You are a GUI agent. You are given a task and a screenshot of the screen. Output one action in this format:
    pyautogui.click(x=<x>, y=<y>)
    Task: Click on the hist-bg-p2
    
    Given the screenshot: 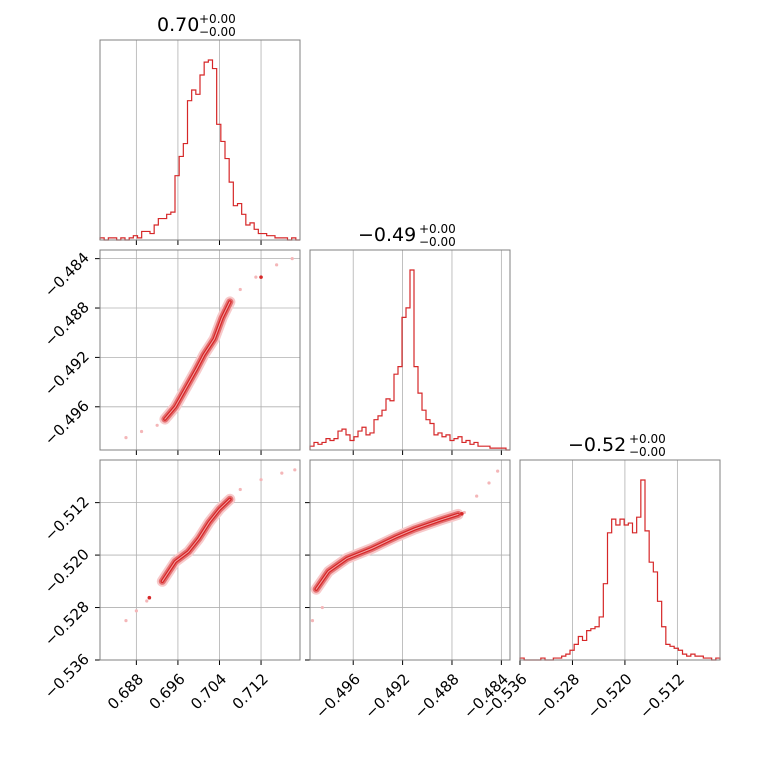 What is the action you would take?
    pyautogui.click(x=620, y=560)
    